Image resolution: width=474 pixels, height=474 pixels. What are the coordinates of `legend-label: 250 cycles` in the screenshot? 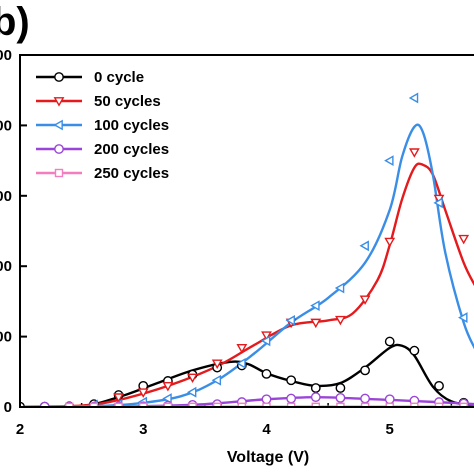 It's located at (131, 173).